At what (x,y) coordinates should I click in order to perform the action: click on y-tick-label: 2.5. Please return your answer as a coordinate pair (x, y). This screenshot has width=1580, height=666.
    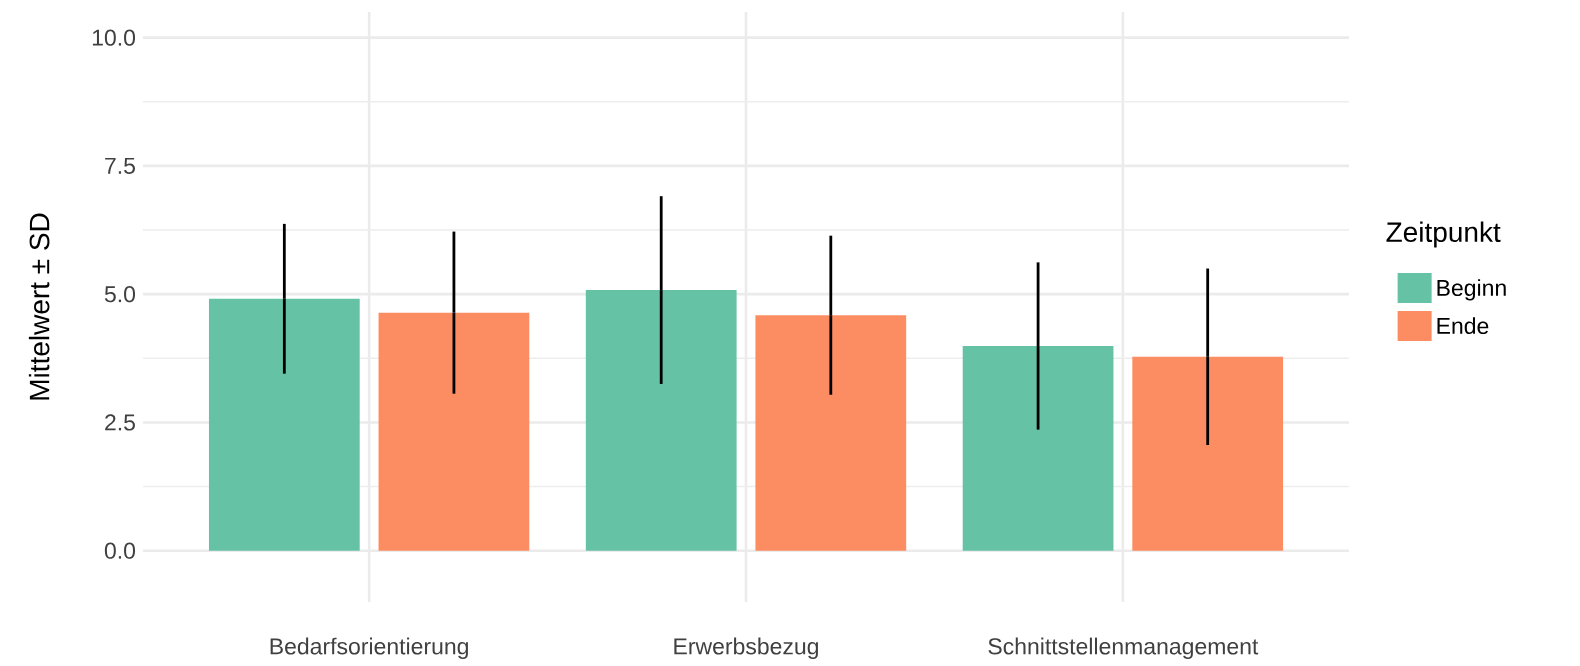
    Looking at the image, I should click on (120, 422).